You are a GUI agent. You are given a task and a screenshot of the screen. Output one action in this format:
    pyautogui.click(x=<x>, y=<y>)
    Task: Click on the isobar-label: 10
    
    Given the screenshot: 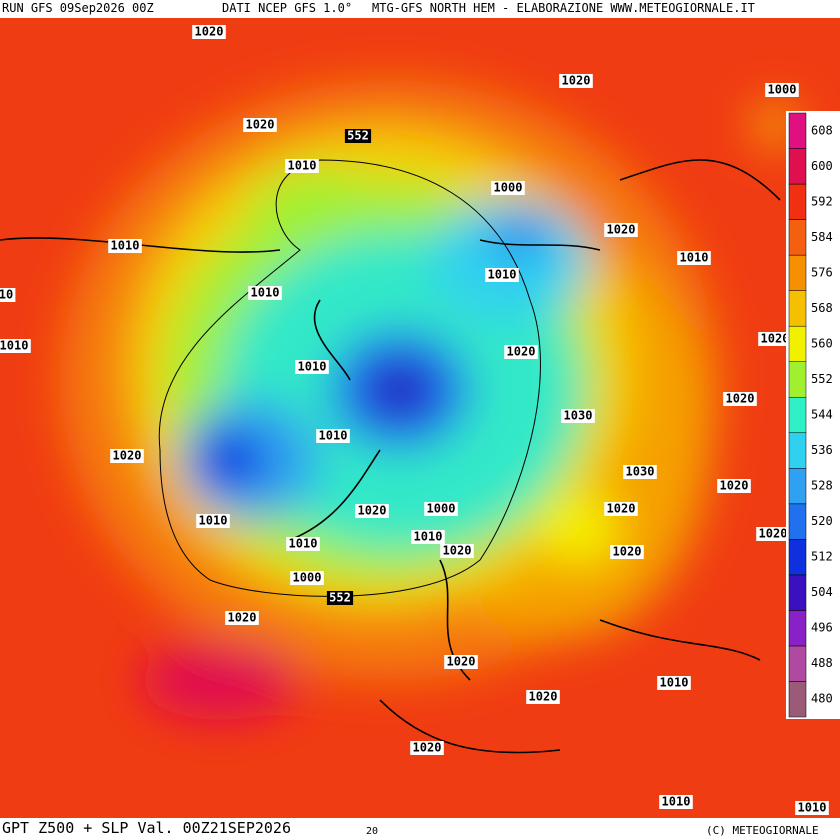 What is the action you would take?
    pyautogui.click(x=6, y=295)
    